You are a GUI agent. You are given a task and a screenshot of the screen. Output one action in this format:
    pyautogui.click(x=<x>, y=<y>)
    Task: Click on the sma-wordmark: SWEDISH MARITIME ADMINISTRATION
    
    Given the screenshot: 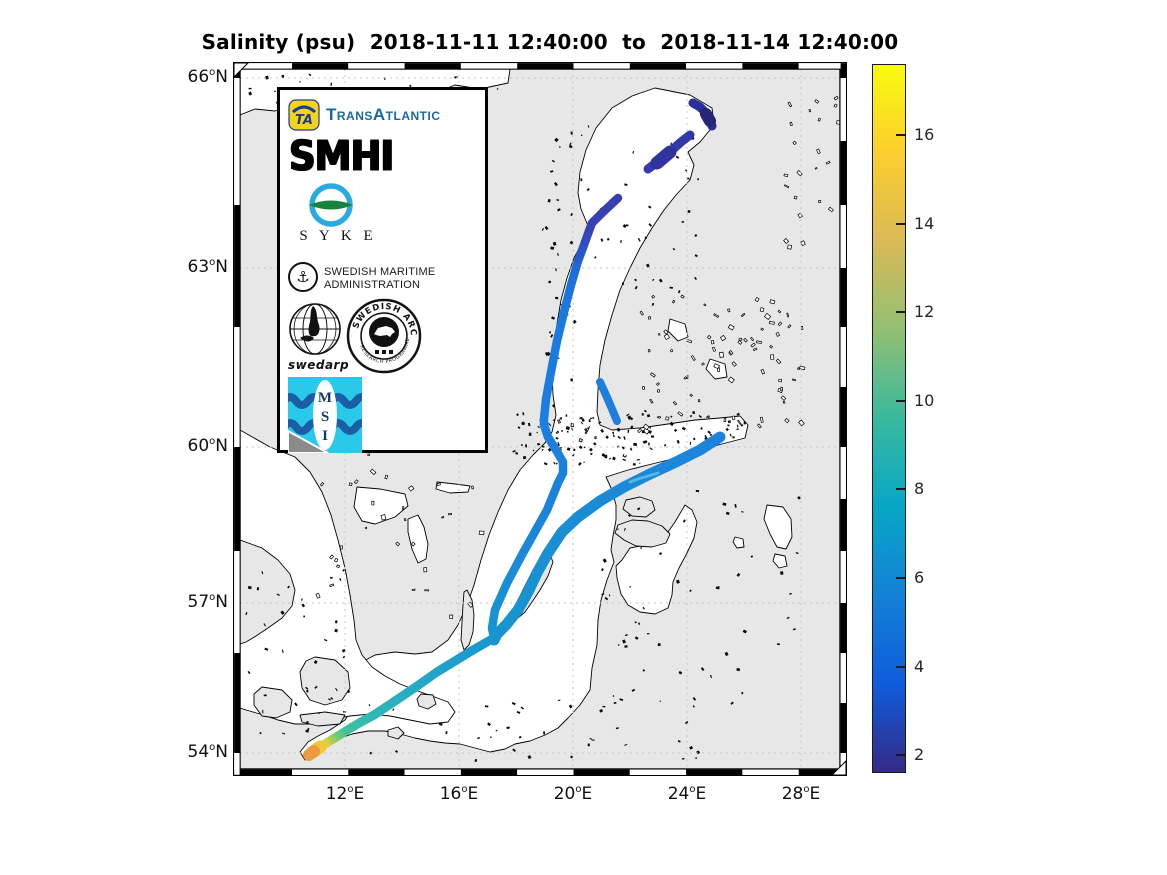 What is the action you would take?
    pyautogui.click(x=379, y=279)
    